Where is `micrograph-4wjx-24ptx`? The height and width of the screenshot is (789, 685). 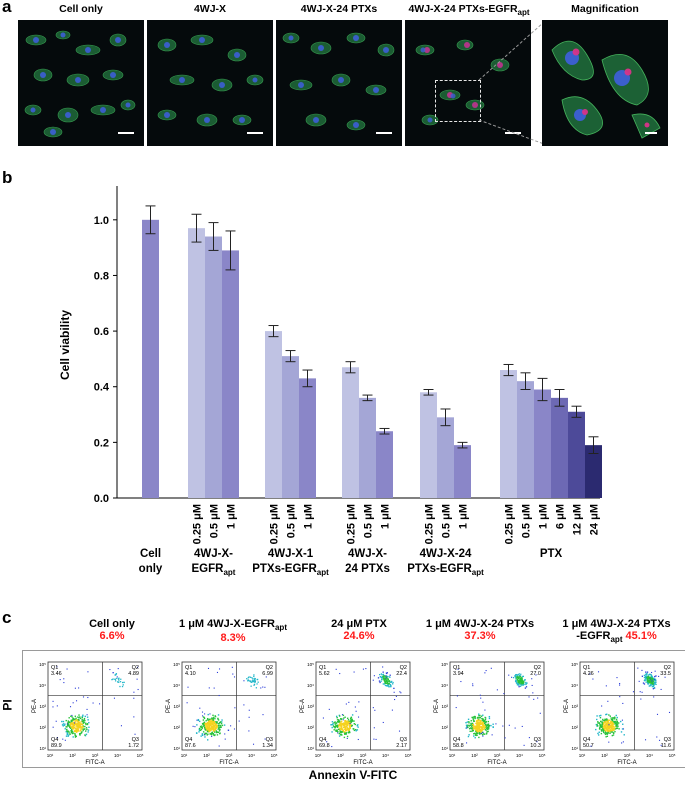 micrograph-4wjx-24ptx is located at coordinates (339, 83).